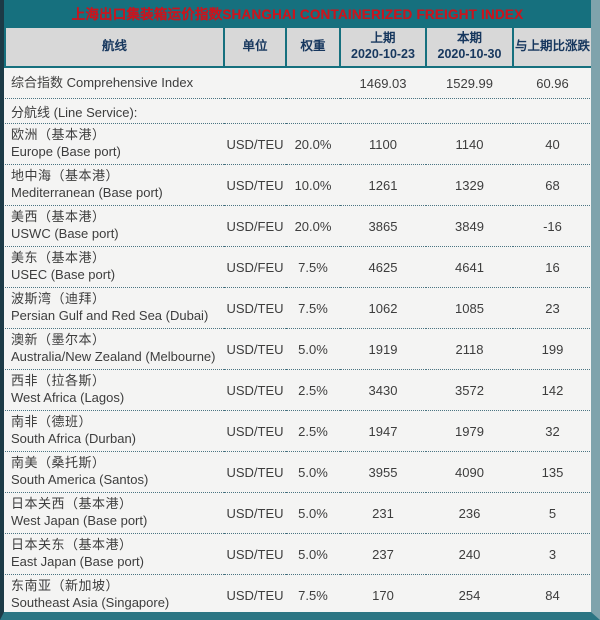 The height and width of the screenshot is (620, 600). Describe the element at coordinates (469, 54) in the screenshot. I see `curr-period-date: 2020-10-30` at that location.